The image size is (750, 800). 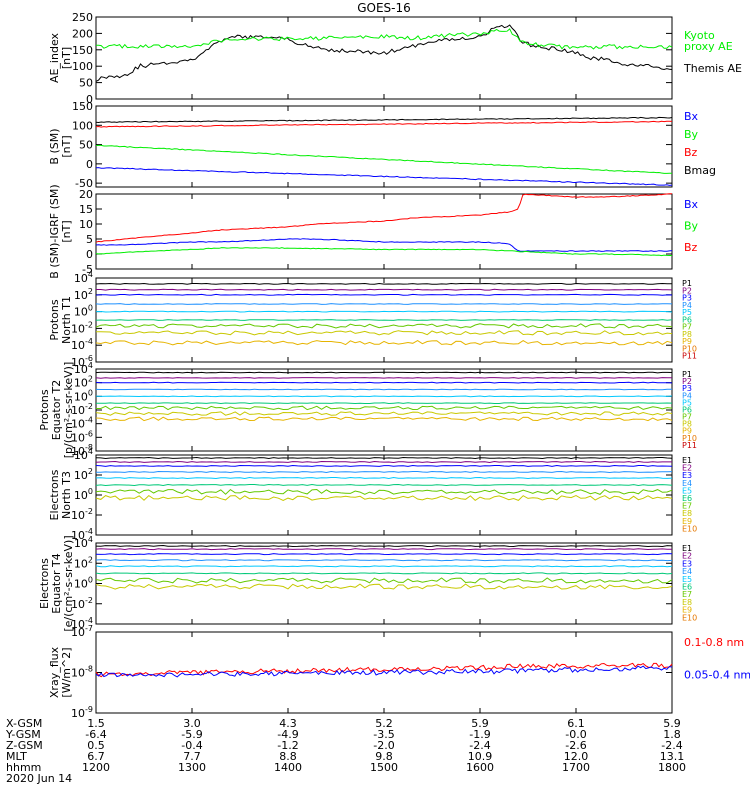 I want to click on legend-channel: P6, so click(x=687, y=409).